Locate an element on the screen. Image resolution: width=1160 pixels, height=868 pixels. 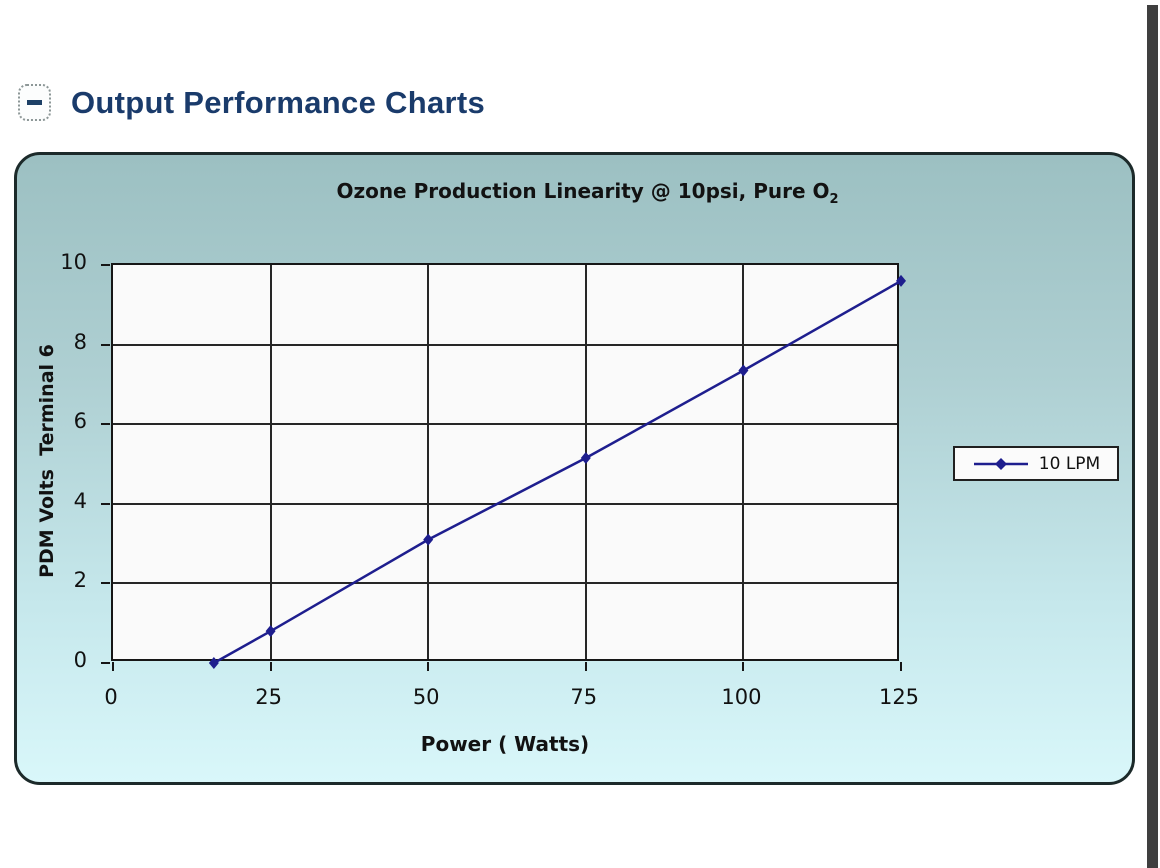
collapse-section-button is located at coordinates (34, 102).